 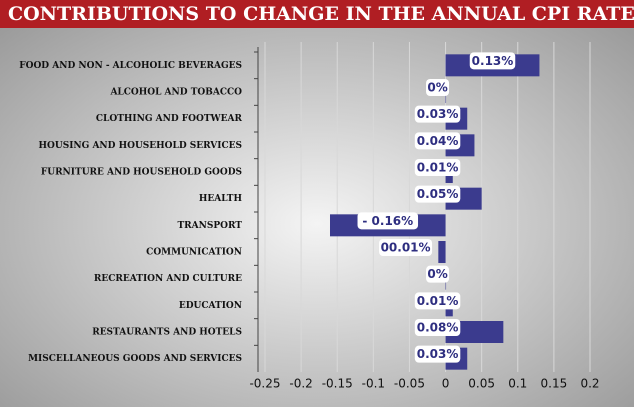 What do you see at coordinates (589, 384) in the screenshot?
I see `x-tick-label: 0.2` at bounding box center [589, 384].